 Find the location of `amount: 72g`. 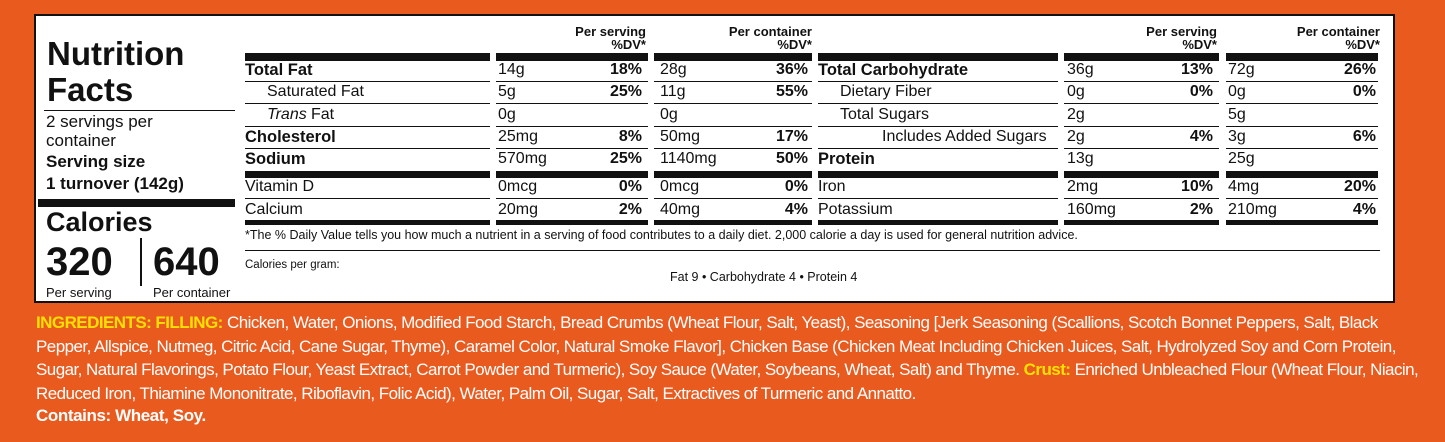

amount: 72g is located at coordinates (1241, 69).